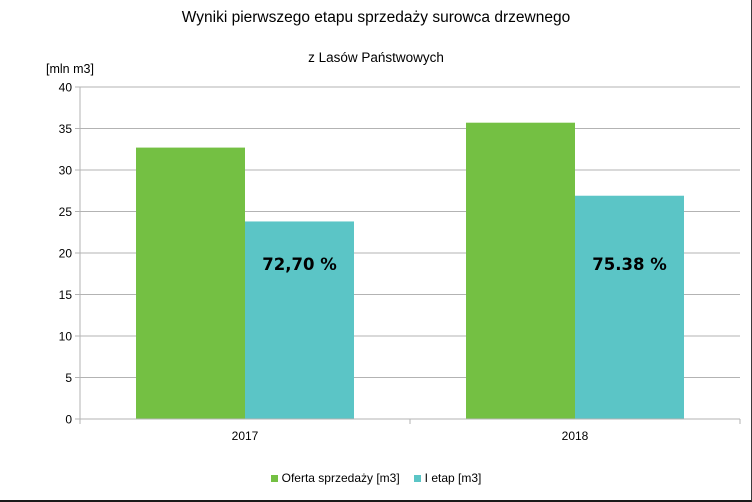  Describe the element at coordinates (629, 307) in the screenshot. I see `bar-etap-2018` at that location.